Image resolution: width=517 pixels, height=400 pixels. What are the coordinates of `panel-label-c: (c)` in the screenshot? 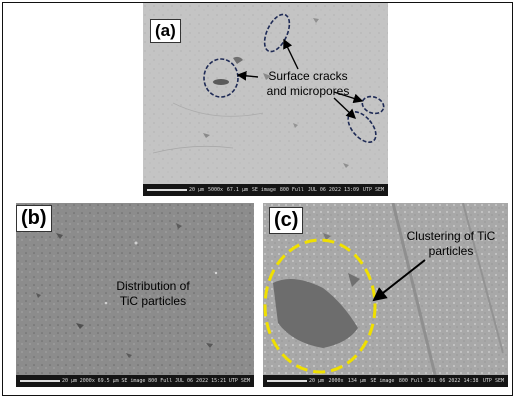 It's located at (286, 220).